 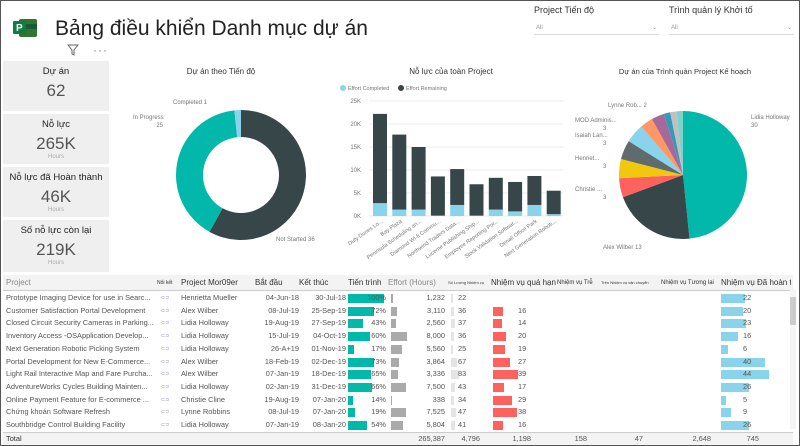 I want to click on task-count: 47, so click(x=462, y=412).